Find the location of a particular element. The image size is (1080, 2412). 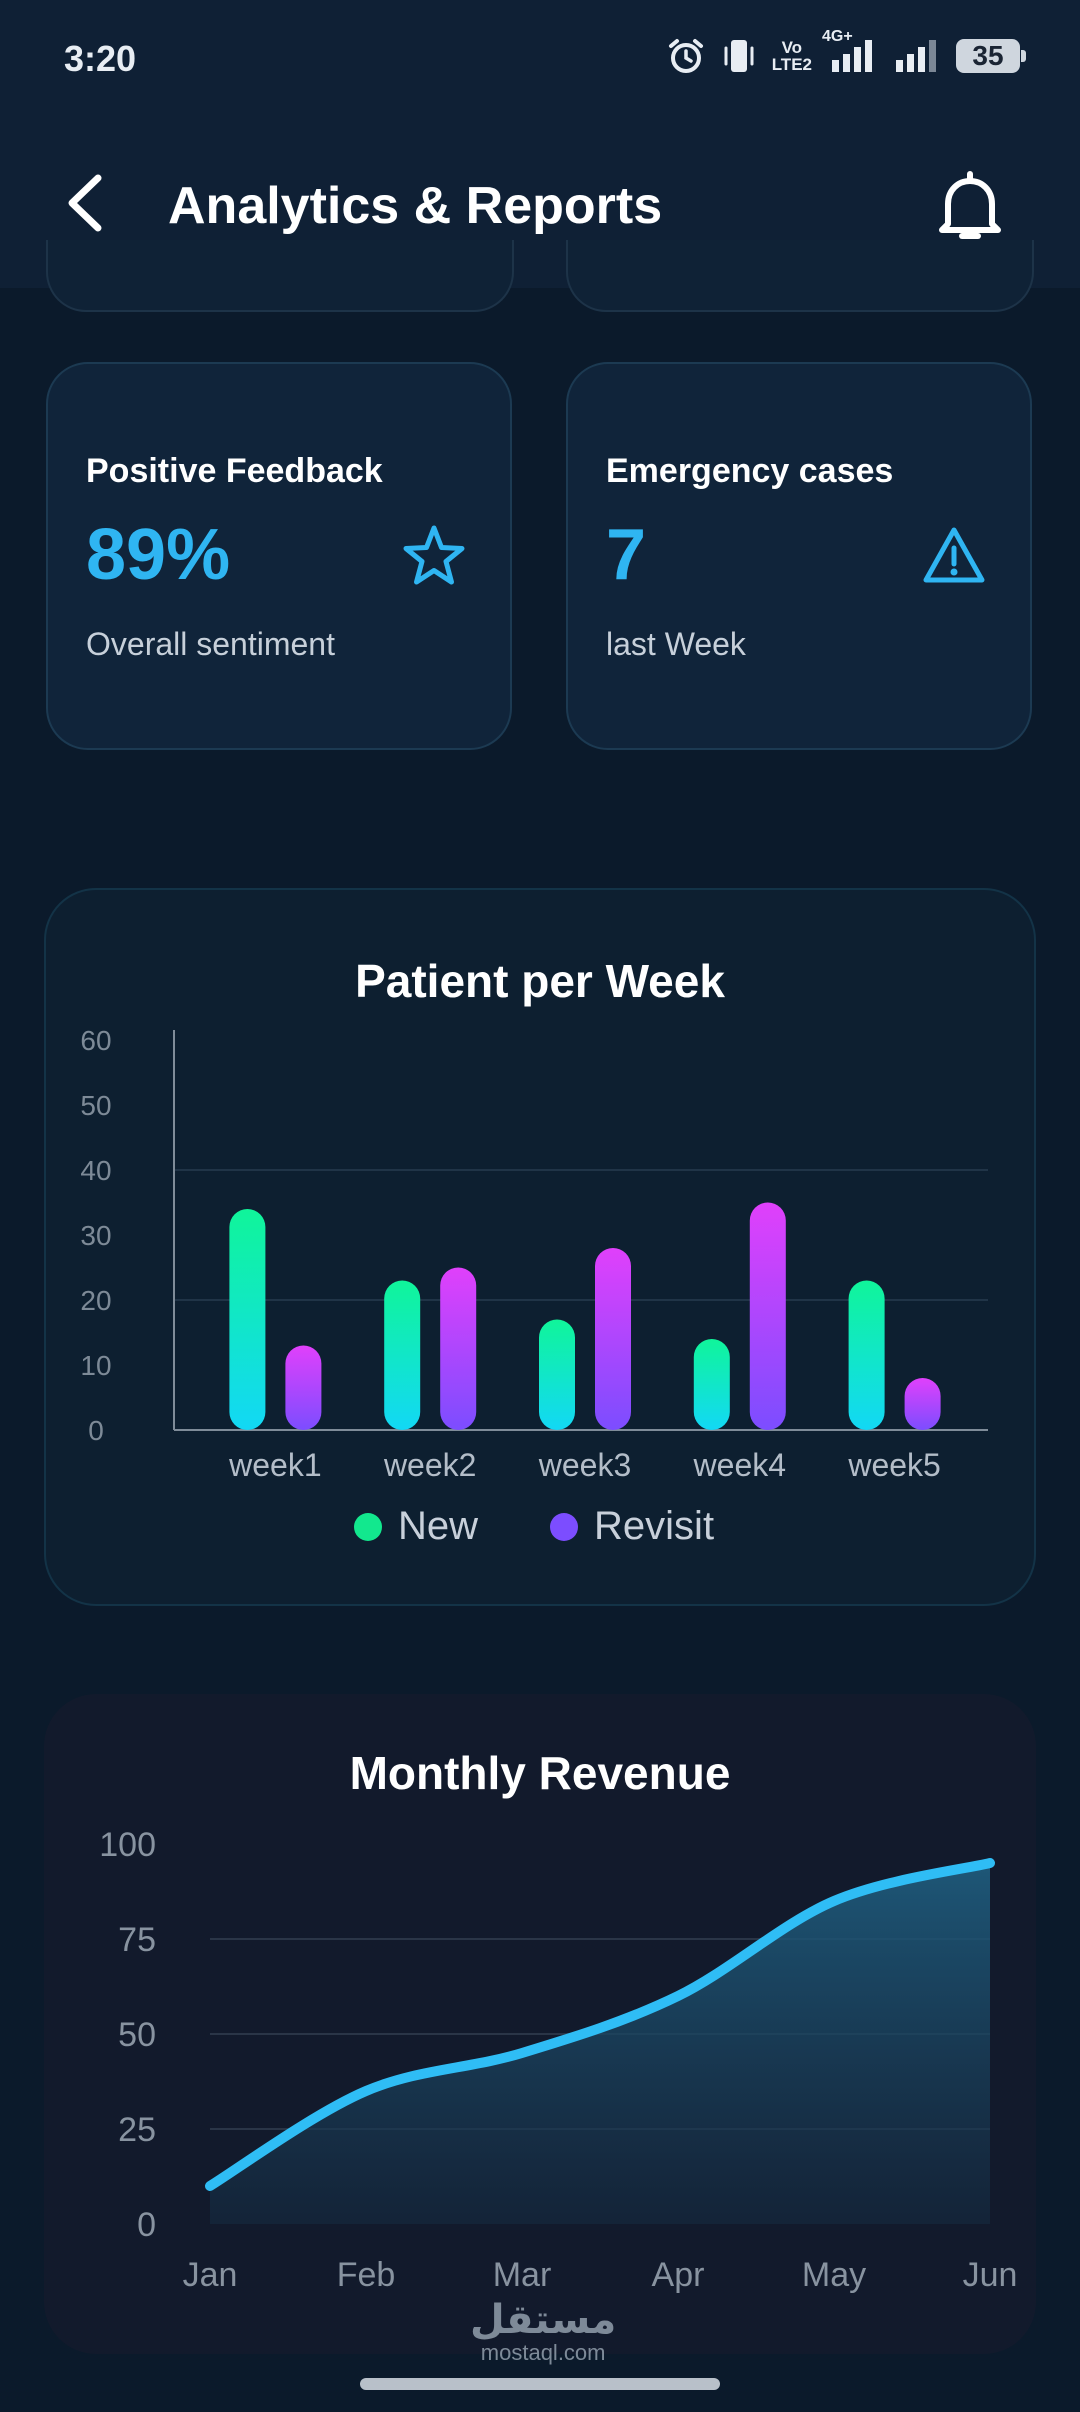

watermark-logo: مستقل mostaql.com is located at coordinates (543, 2331).